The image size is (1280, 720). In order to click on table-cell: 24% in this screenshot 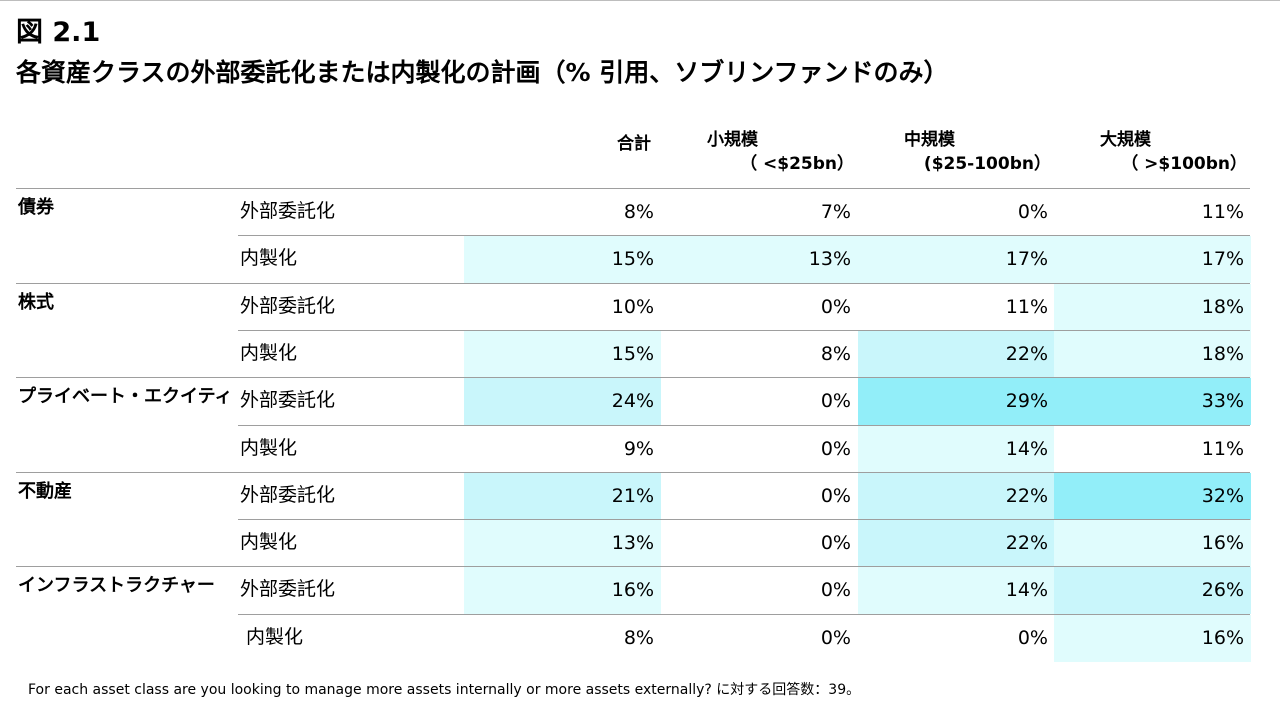, I will do `click(562, 402)`.